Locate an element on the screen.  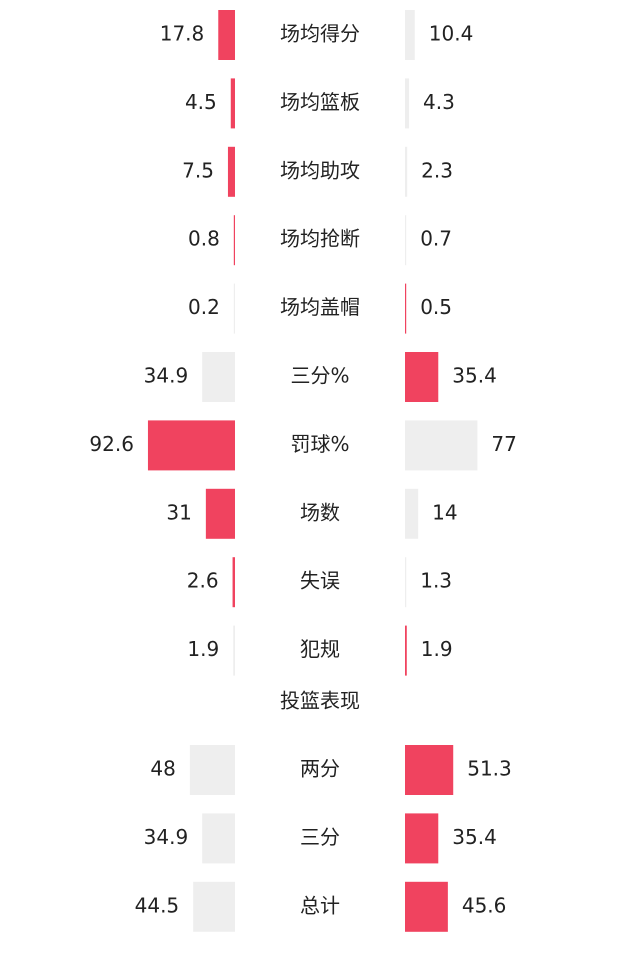
left-value: 48 is located at coordinates (162, 769).